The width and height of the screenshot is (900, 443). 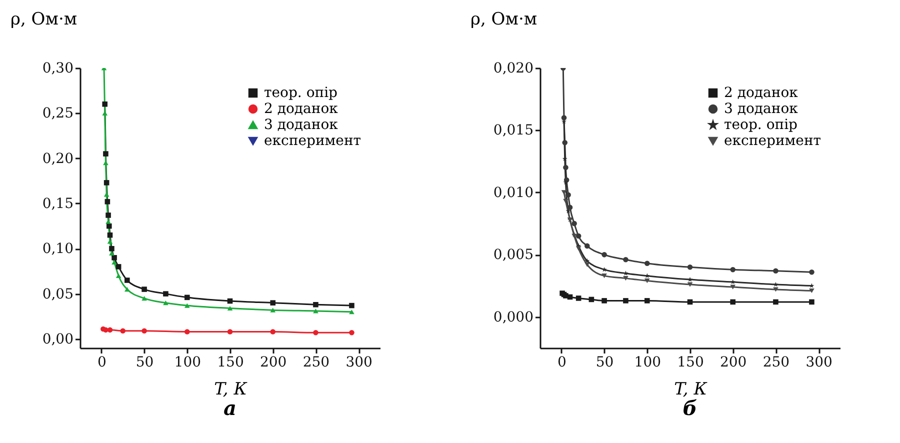 I want to click on y-tick-label: 0,20, so click(x=58, y=158).